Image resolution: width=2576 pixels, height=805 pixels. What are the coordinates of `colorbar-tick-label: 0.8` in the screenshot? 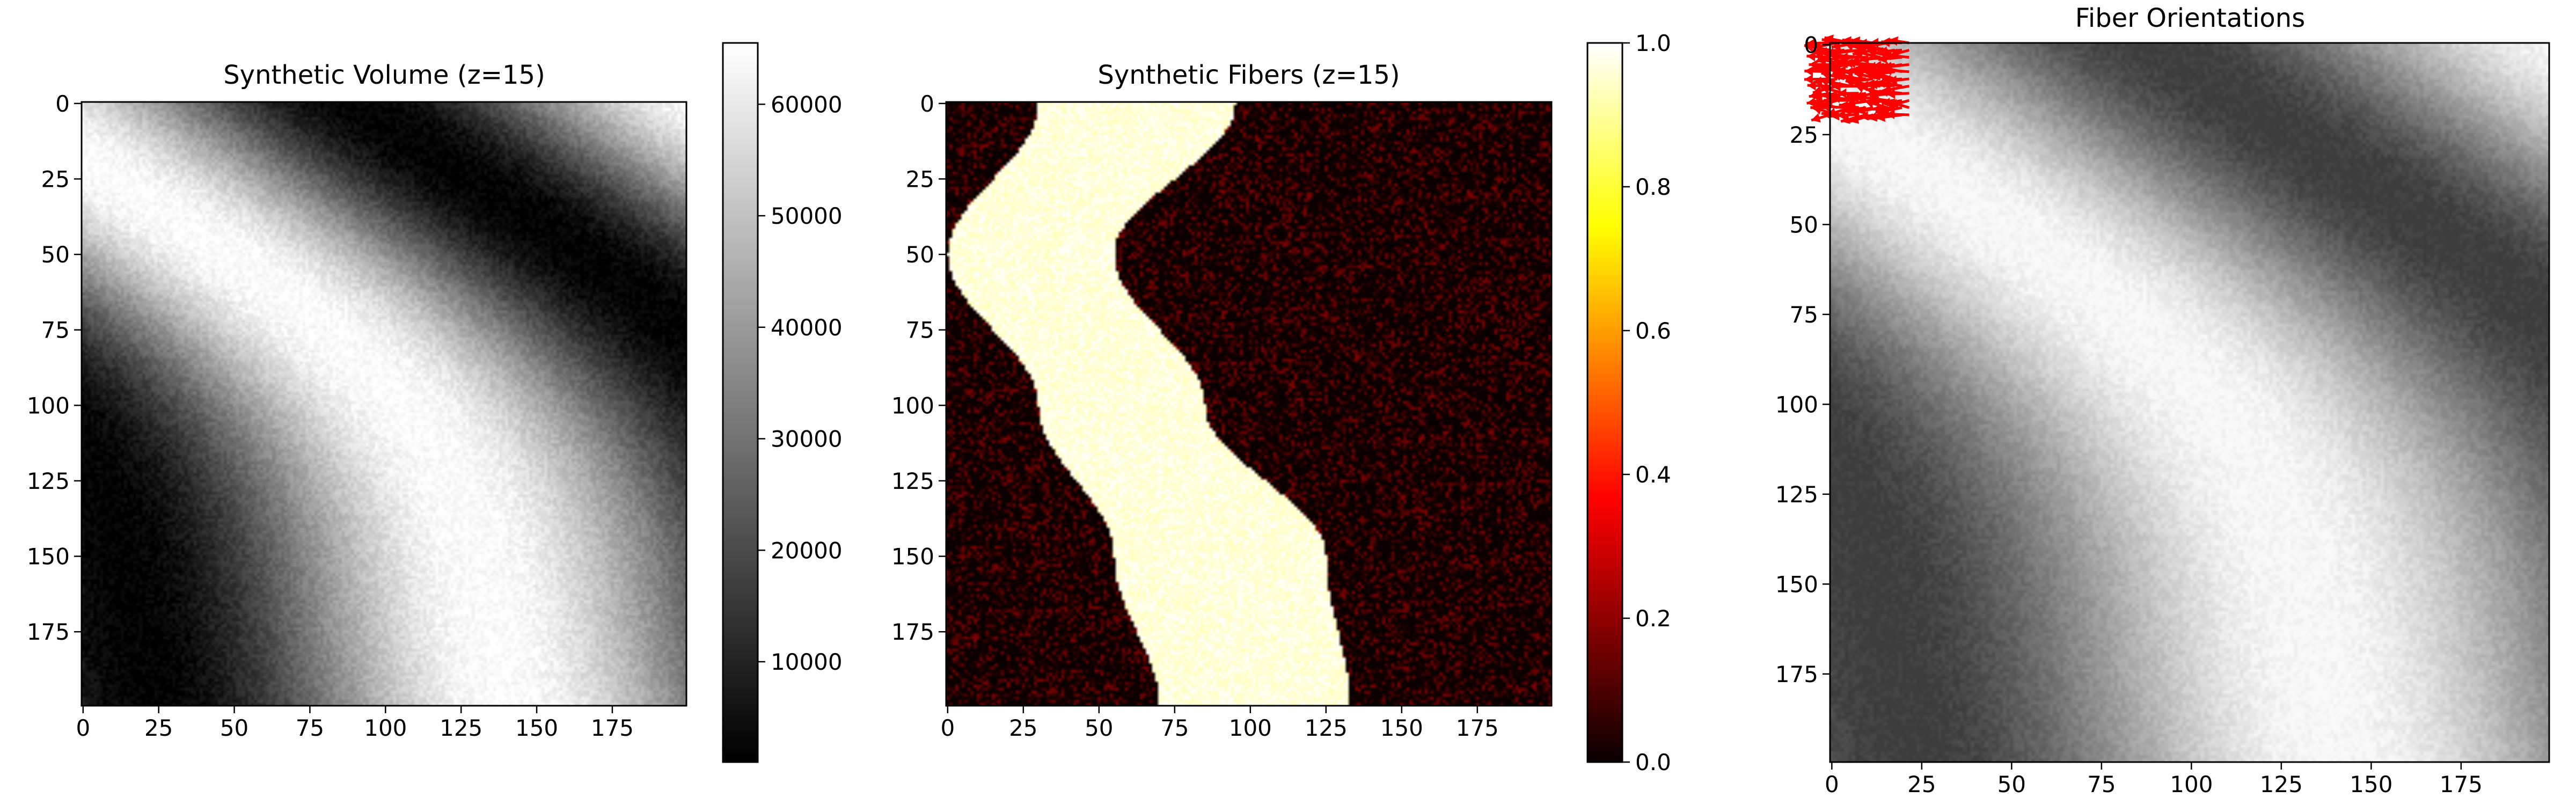 It's located at (1653, 187).